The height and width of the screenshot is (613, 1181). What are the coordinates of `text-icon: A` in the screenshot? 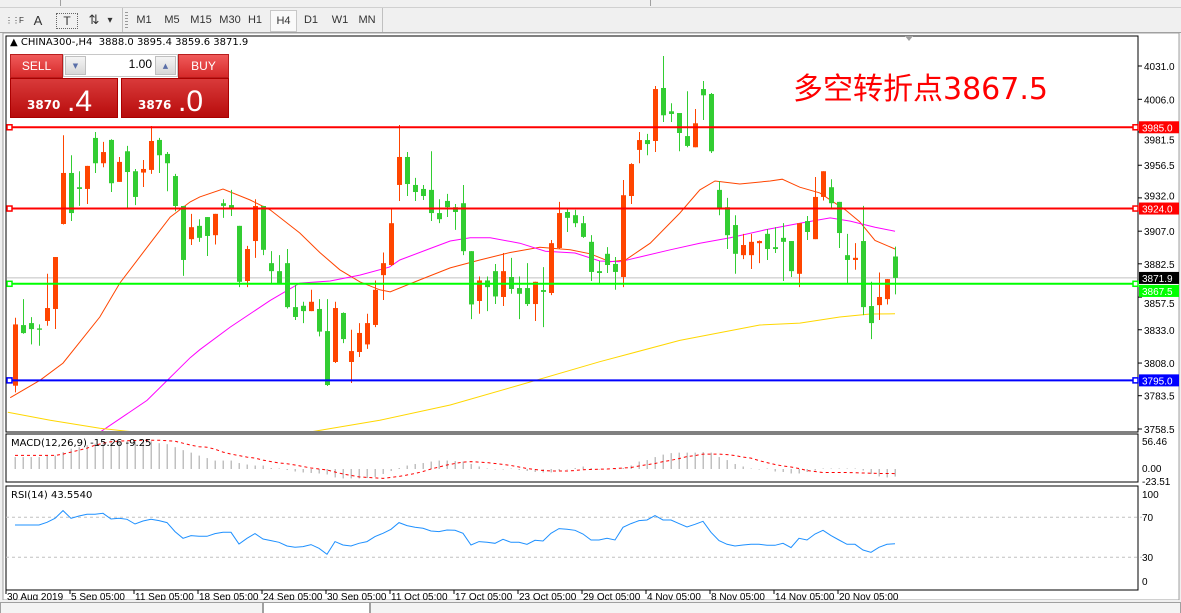 It's located at (38, 20).